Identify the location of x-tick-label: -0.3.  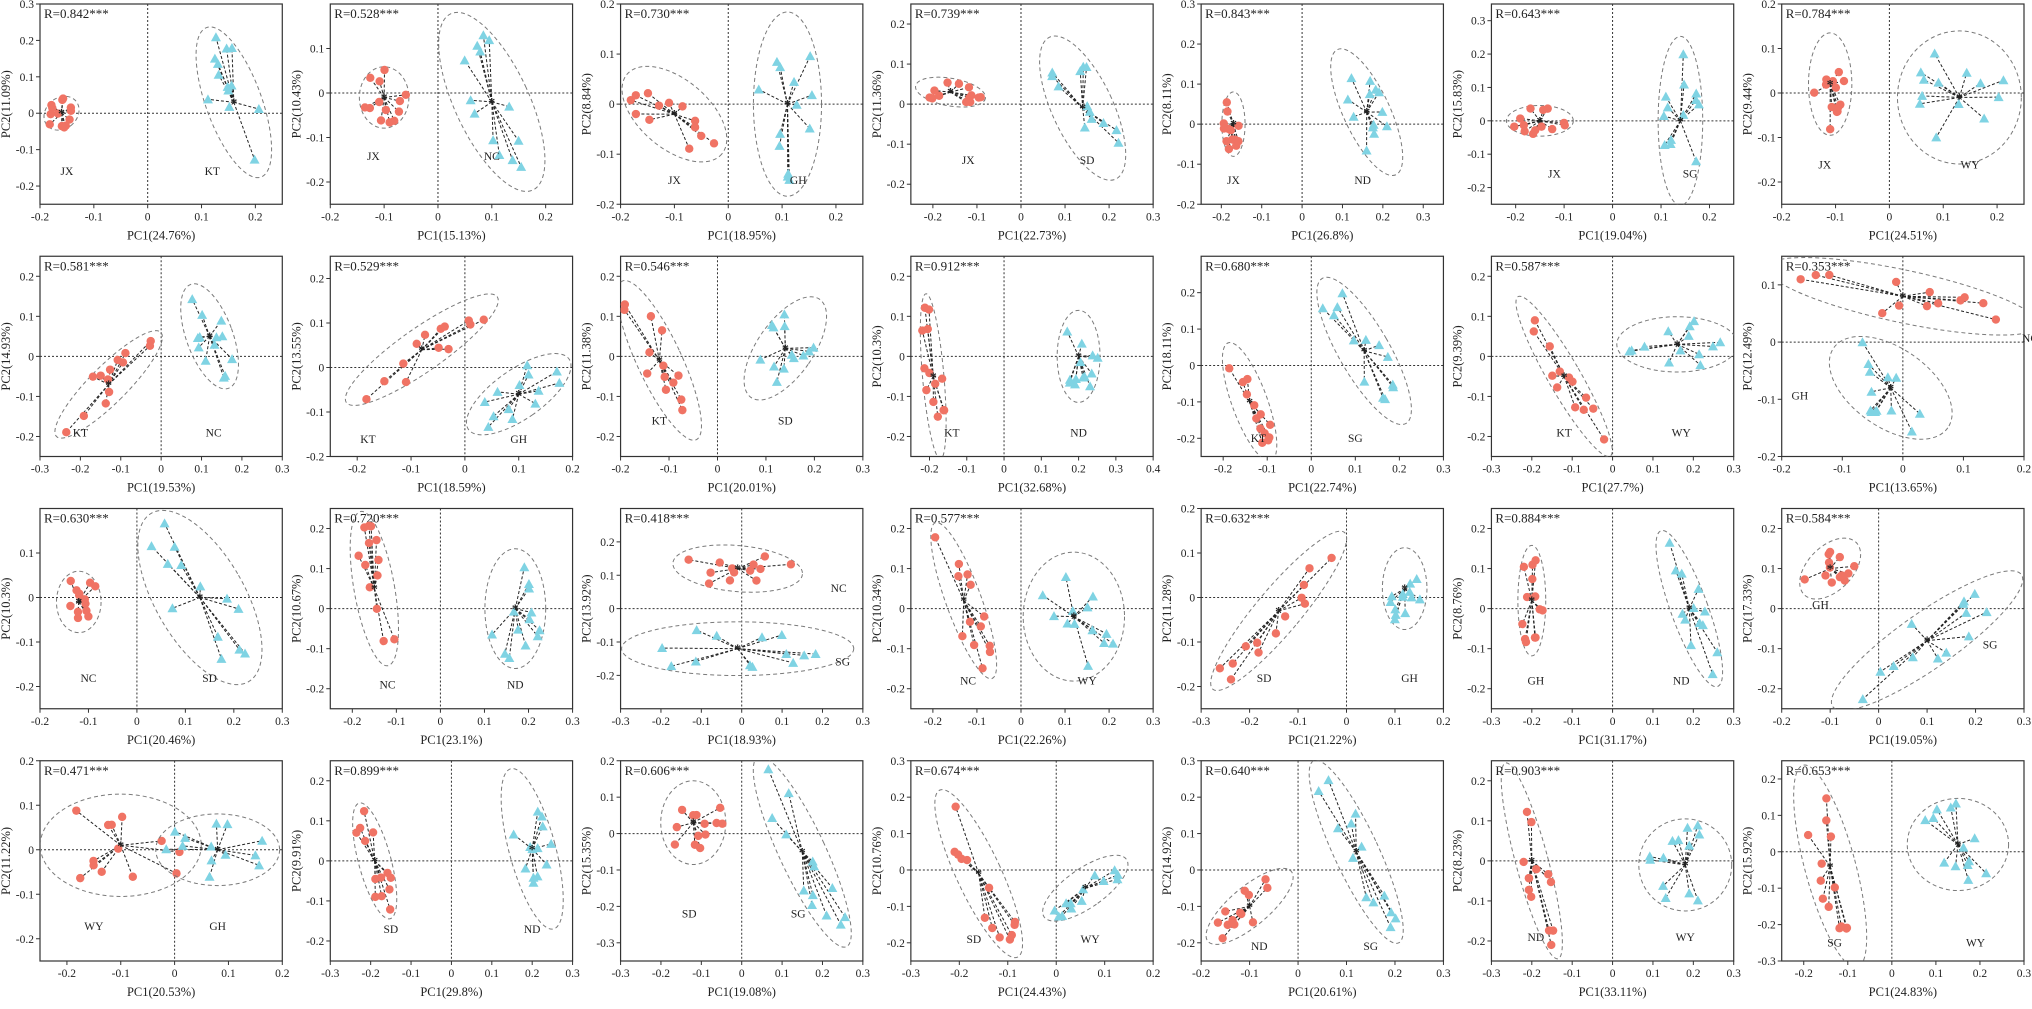
(1491, 470).